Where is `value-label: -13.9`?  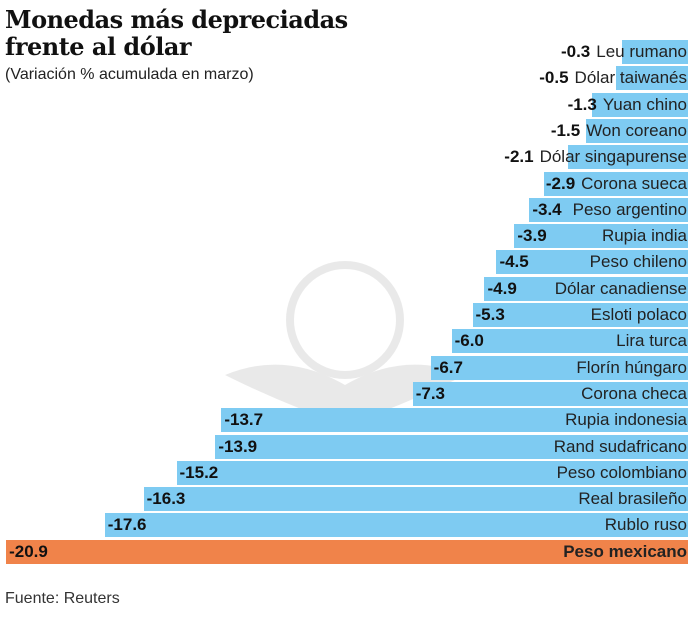 value-label: -13.9 is located at coordinates (238, 446).